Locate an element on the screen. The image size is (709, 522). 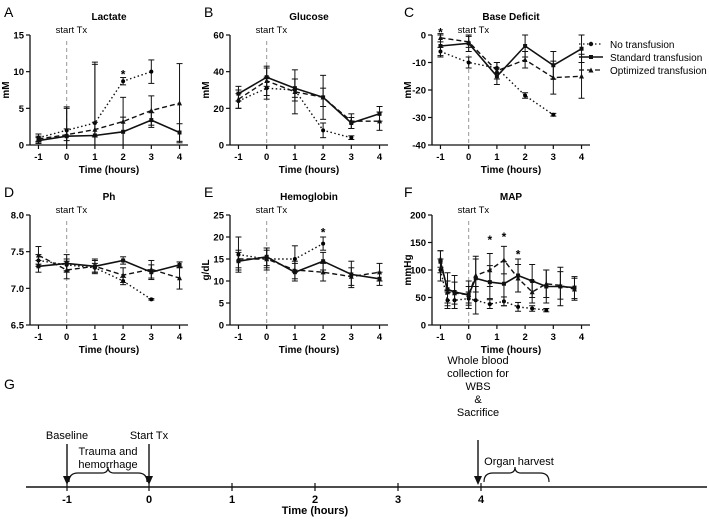
y-tick-label: -40 is located at coordinates (419, 146).